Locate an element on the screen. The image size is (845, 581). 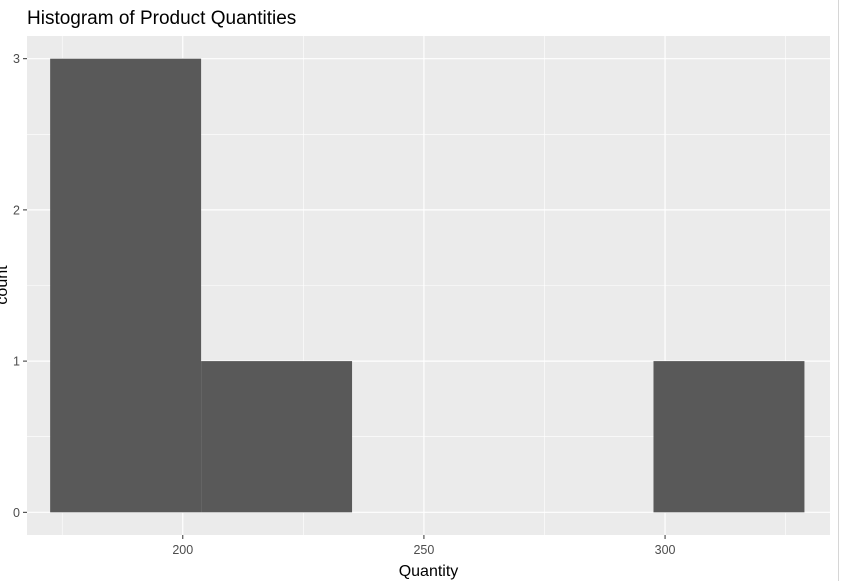
x-tick-label: 300 is located at coordinates (665, 550).